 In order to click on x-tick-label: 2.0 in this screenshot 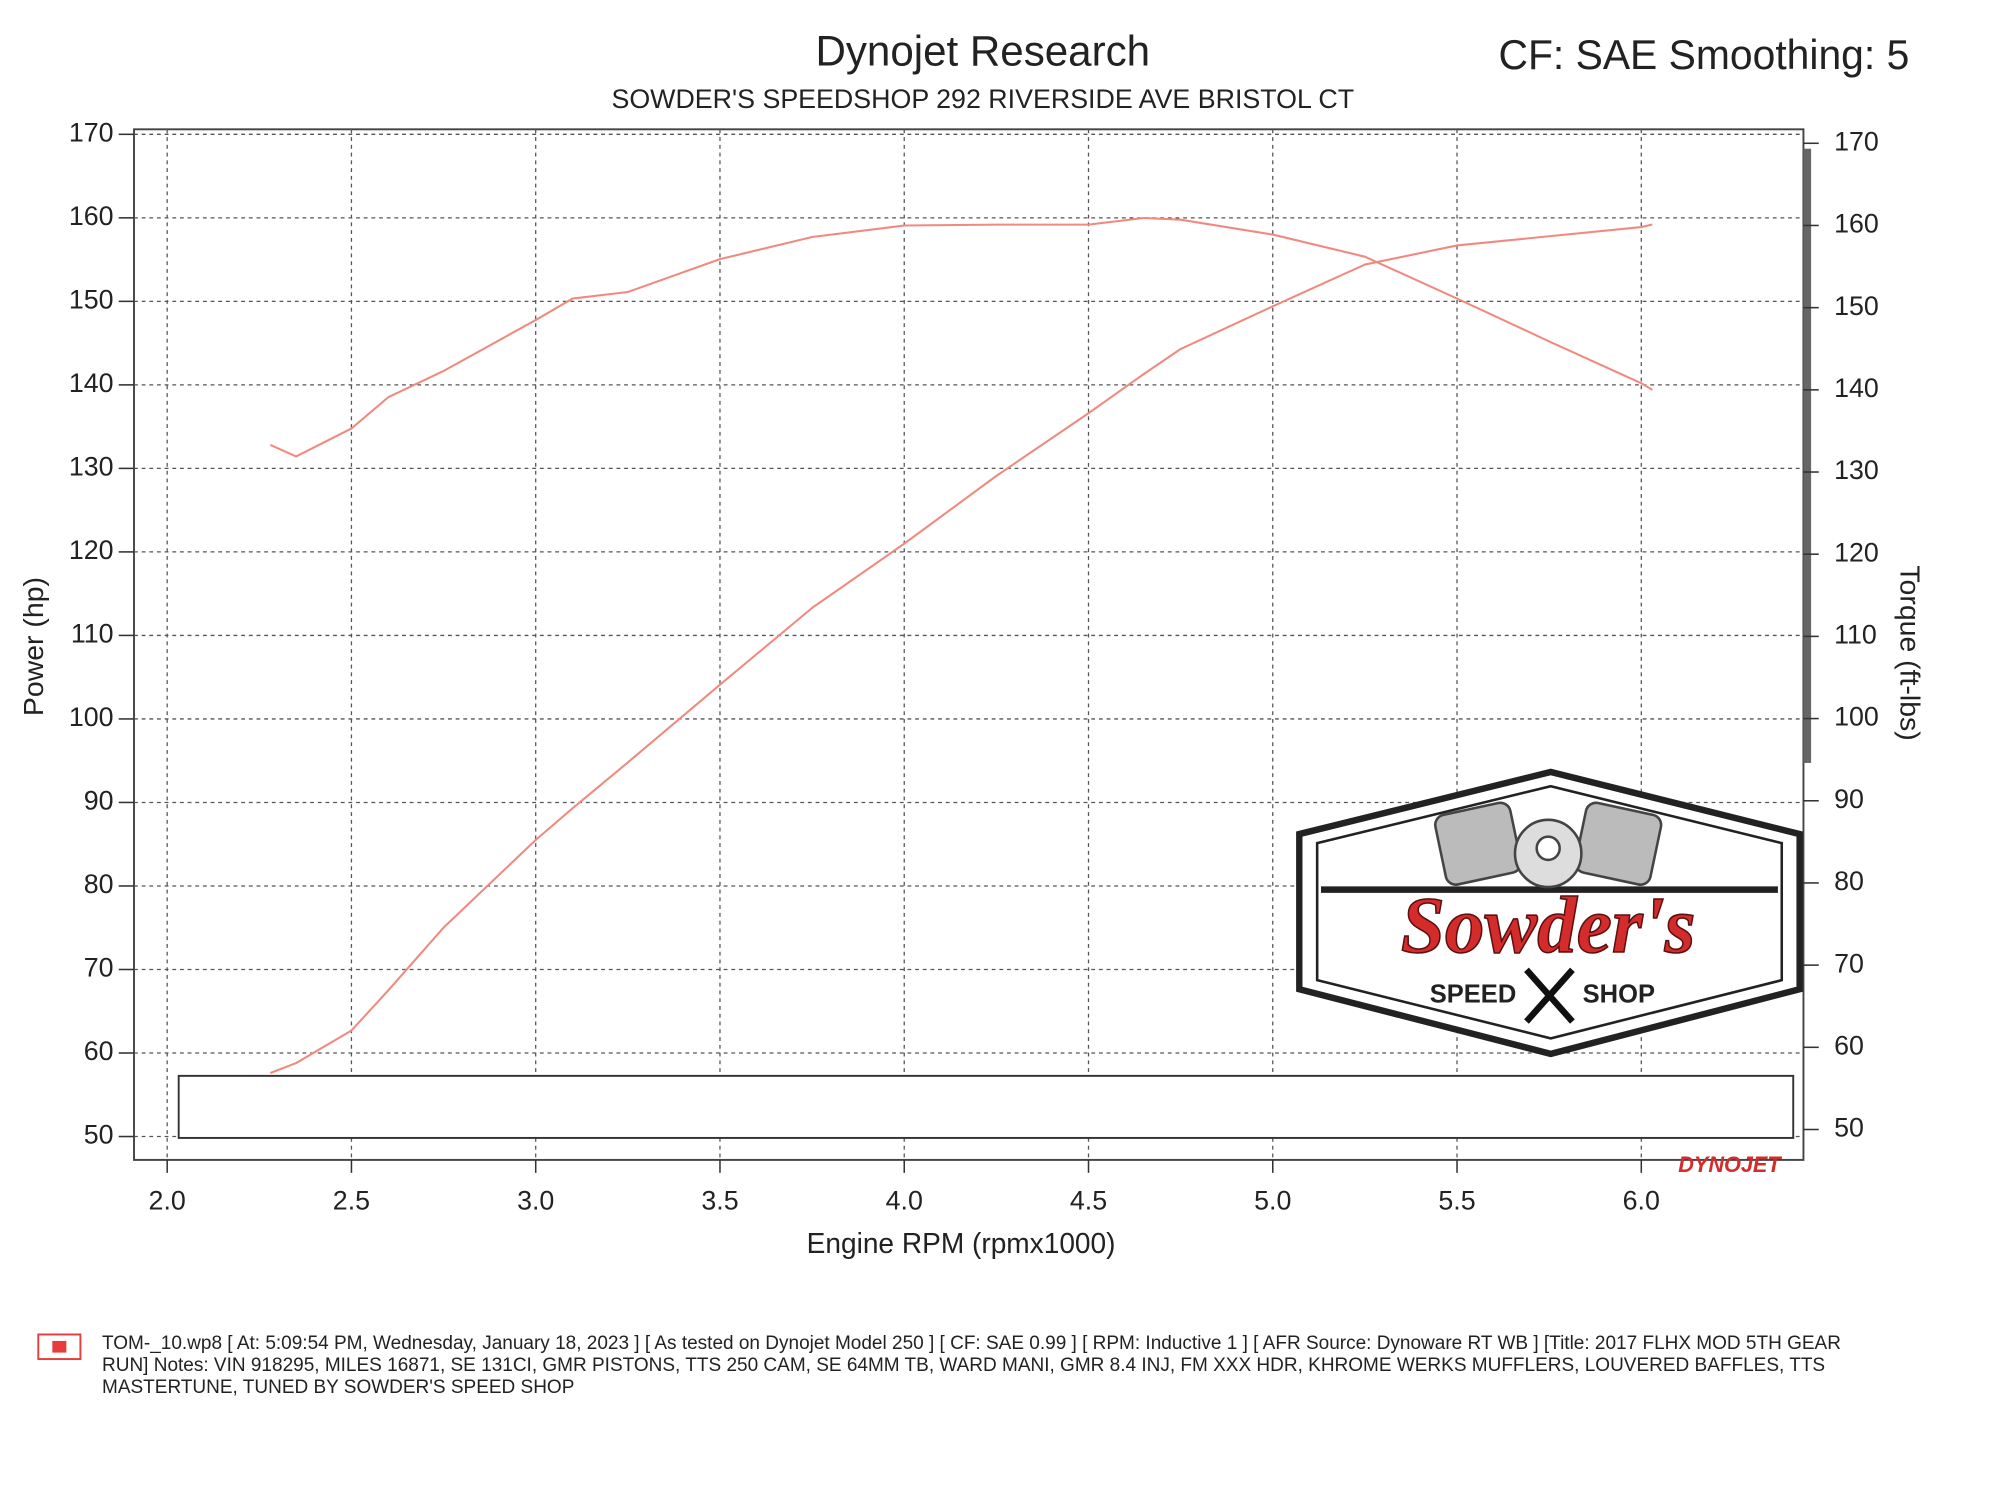, I will do `click(167, 1201)`.